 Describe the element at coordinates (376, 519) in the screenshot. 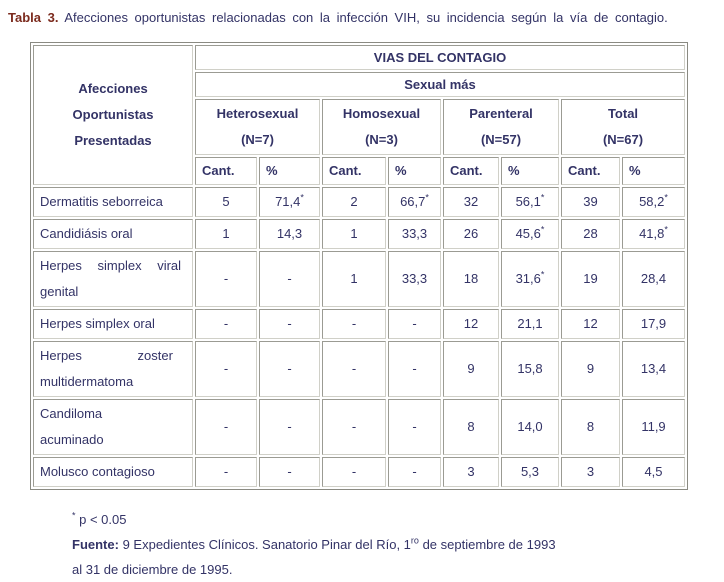

I see `significance-note: * p < 0.05` at that location.